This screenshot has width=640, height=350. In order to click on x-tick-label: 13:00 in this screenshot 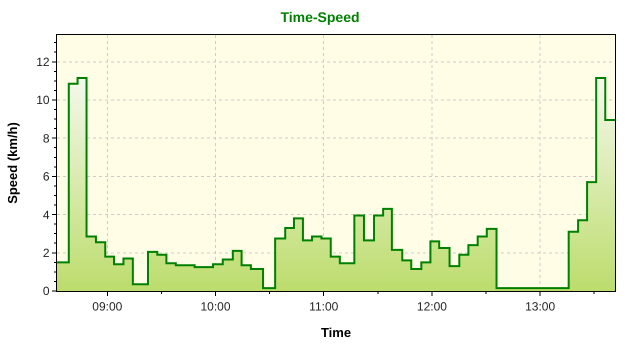, I will do `click(540, 306)`.